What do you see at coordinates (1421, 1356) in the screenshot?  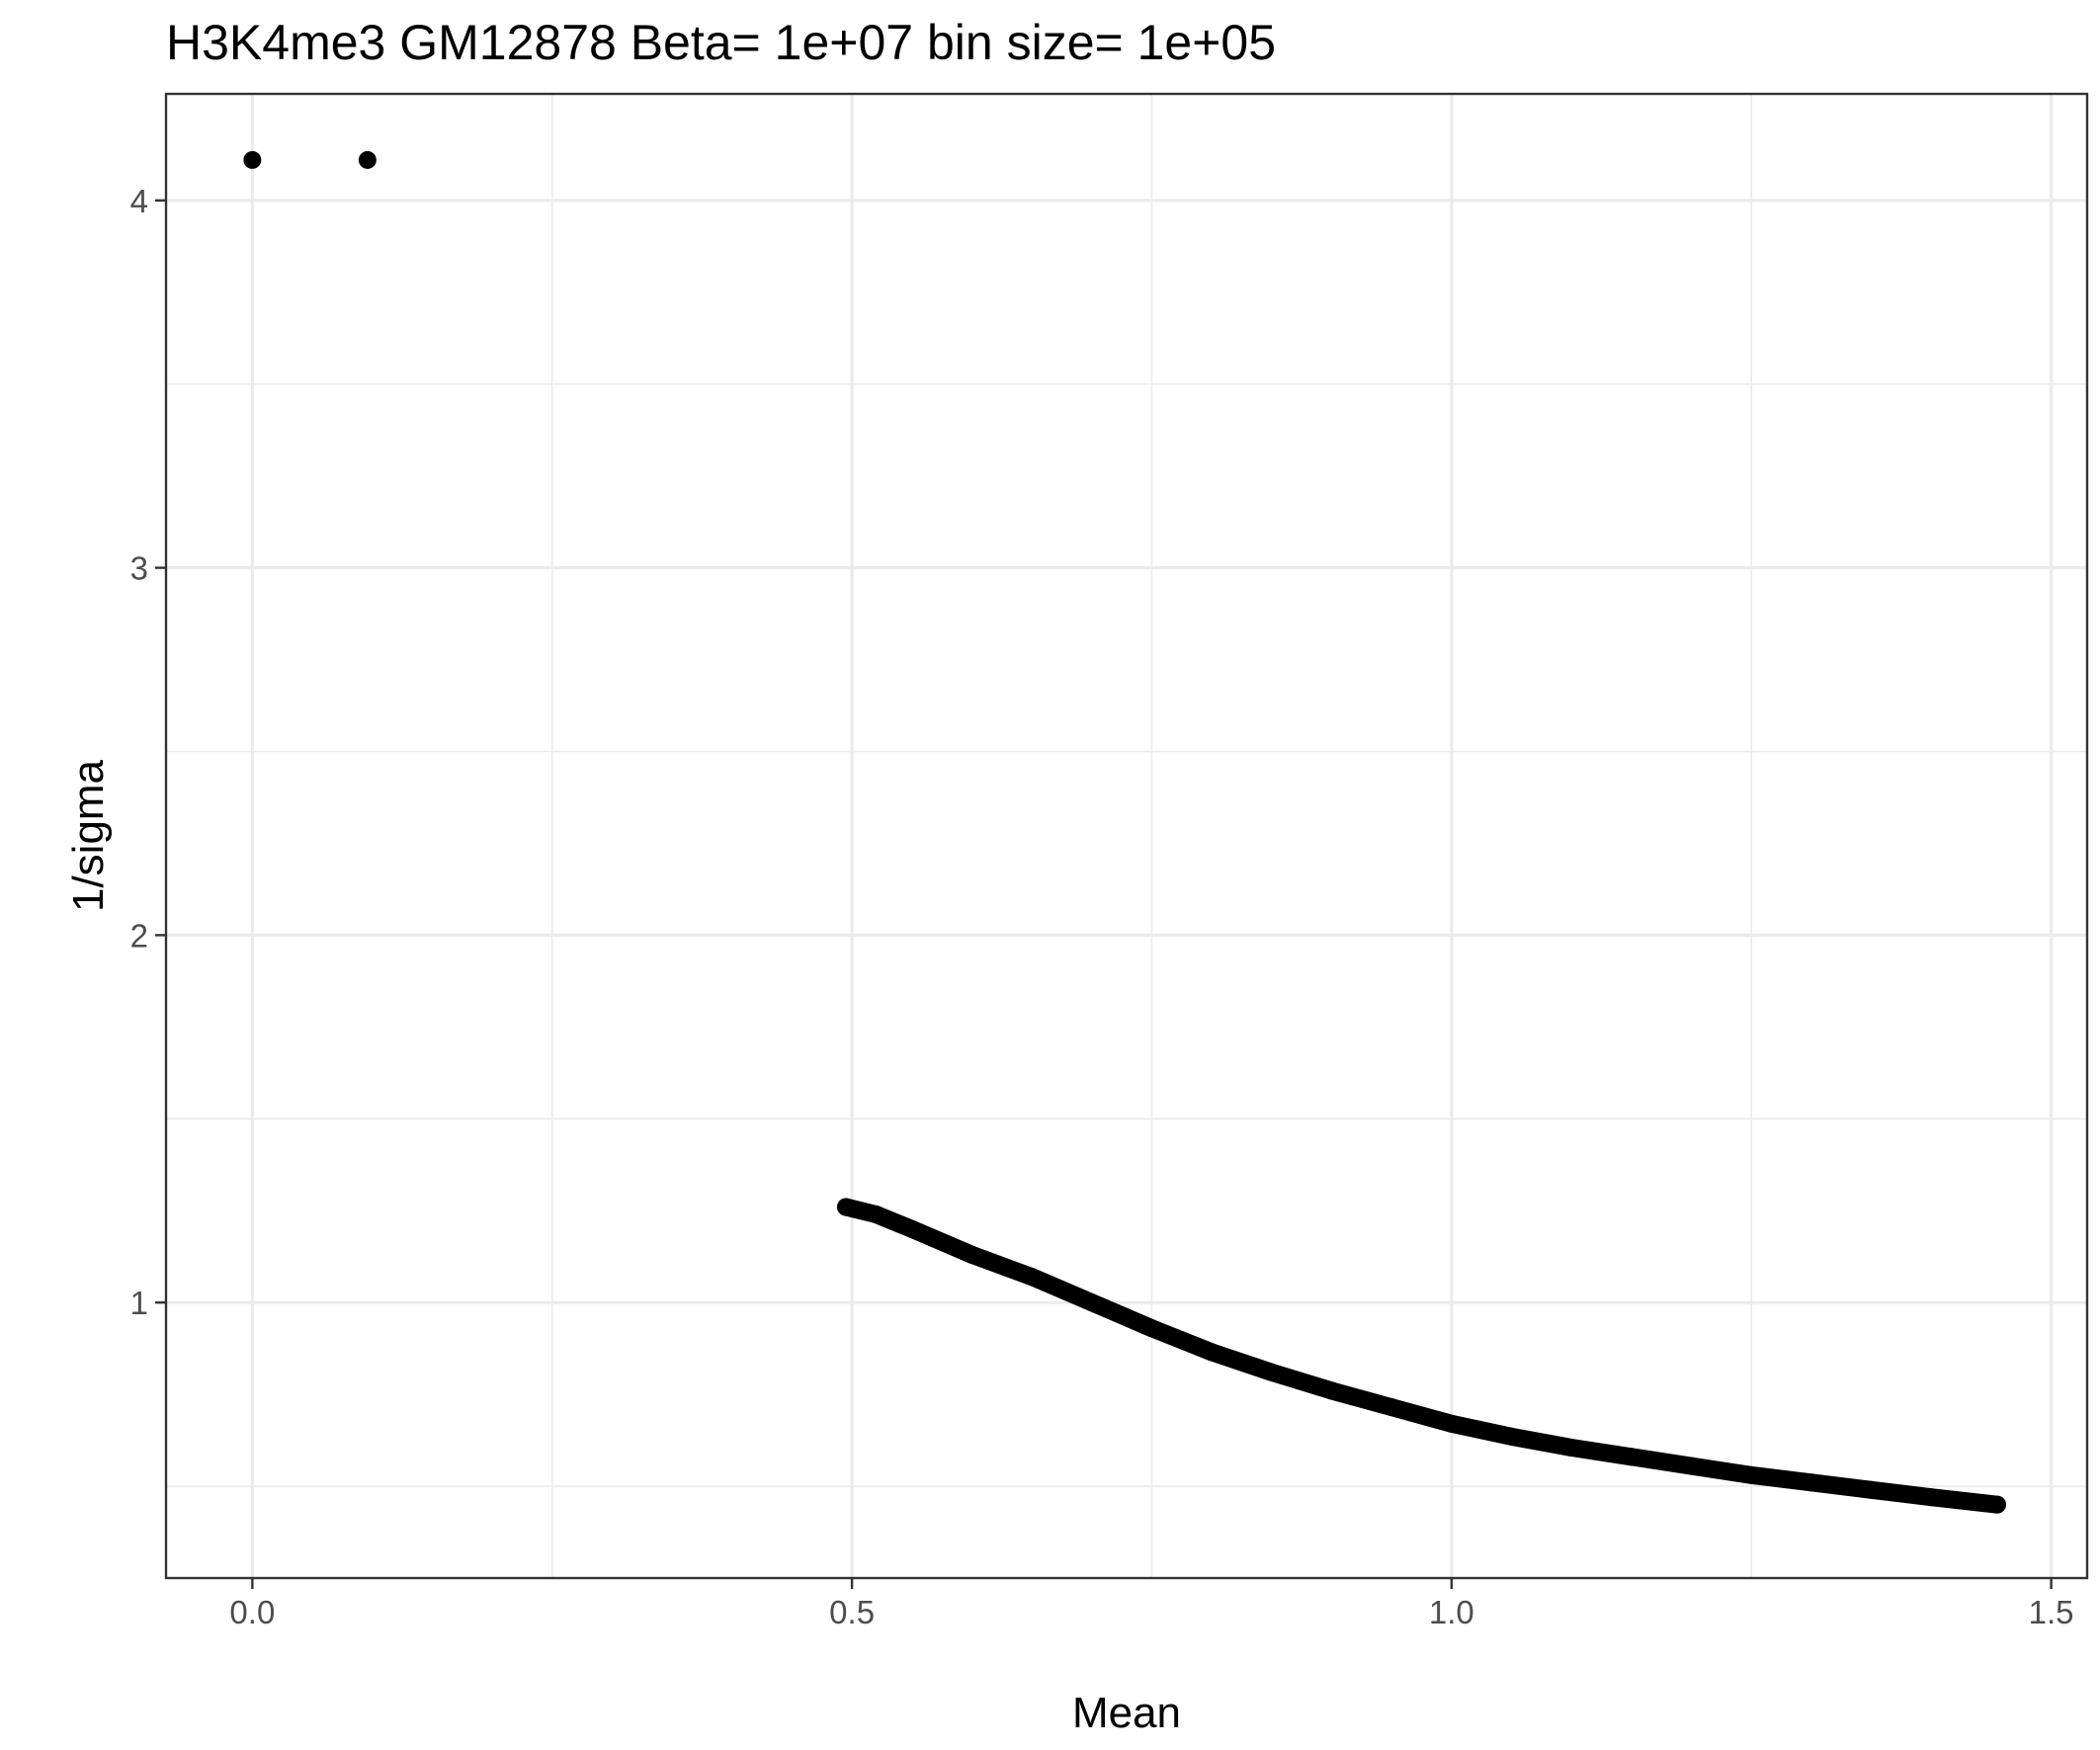 I see `data-curve-s1` at bounding box center [1421, 1356].